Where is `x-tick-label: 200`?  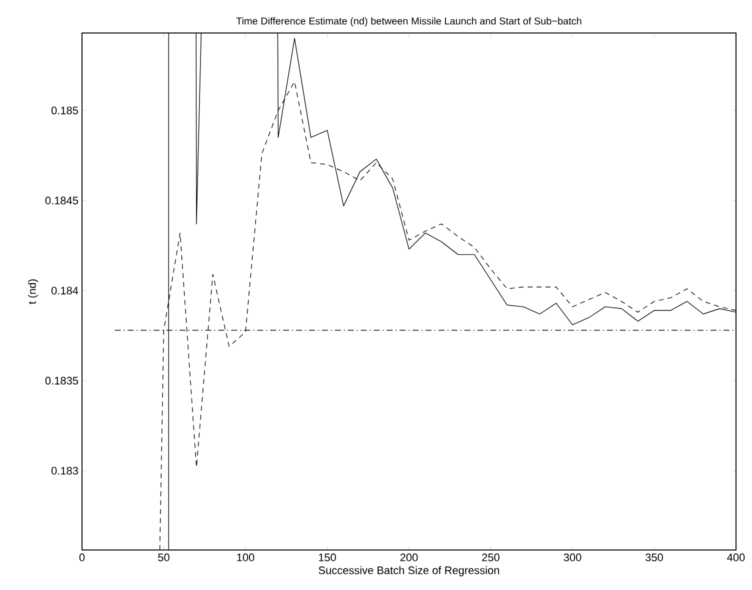 x-tick-label: 200 is located at coordinates (409, 558).